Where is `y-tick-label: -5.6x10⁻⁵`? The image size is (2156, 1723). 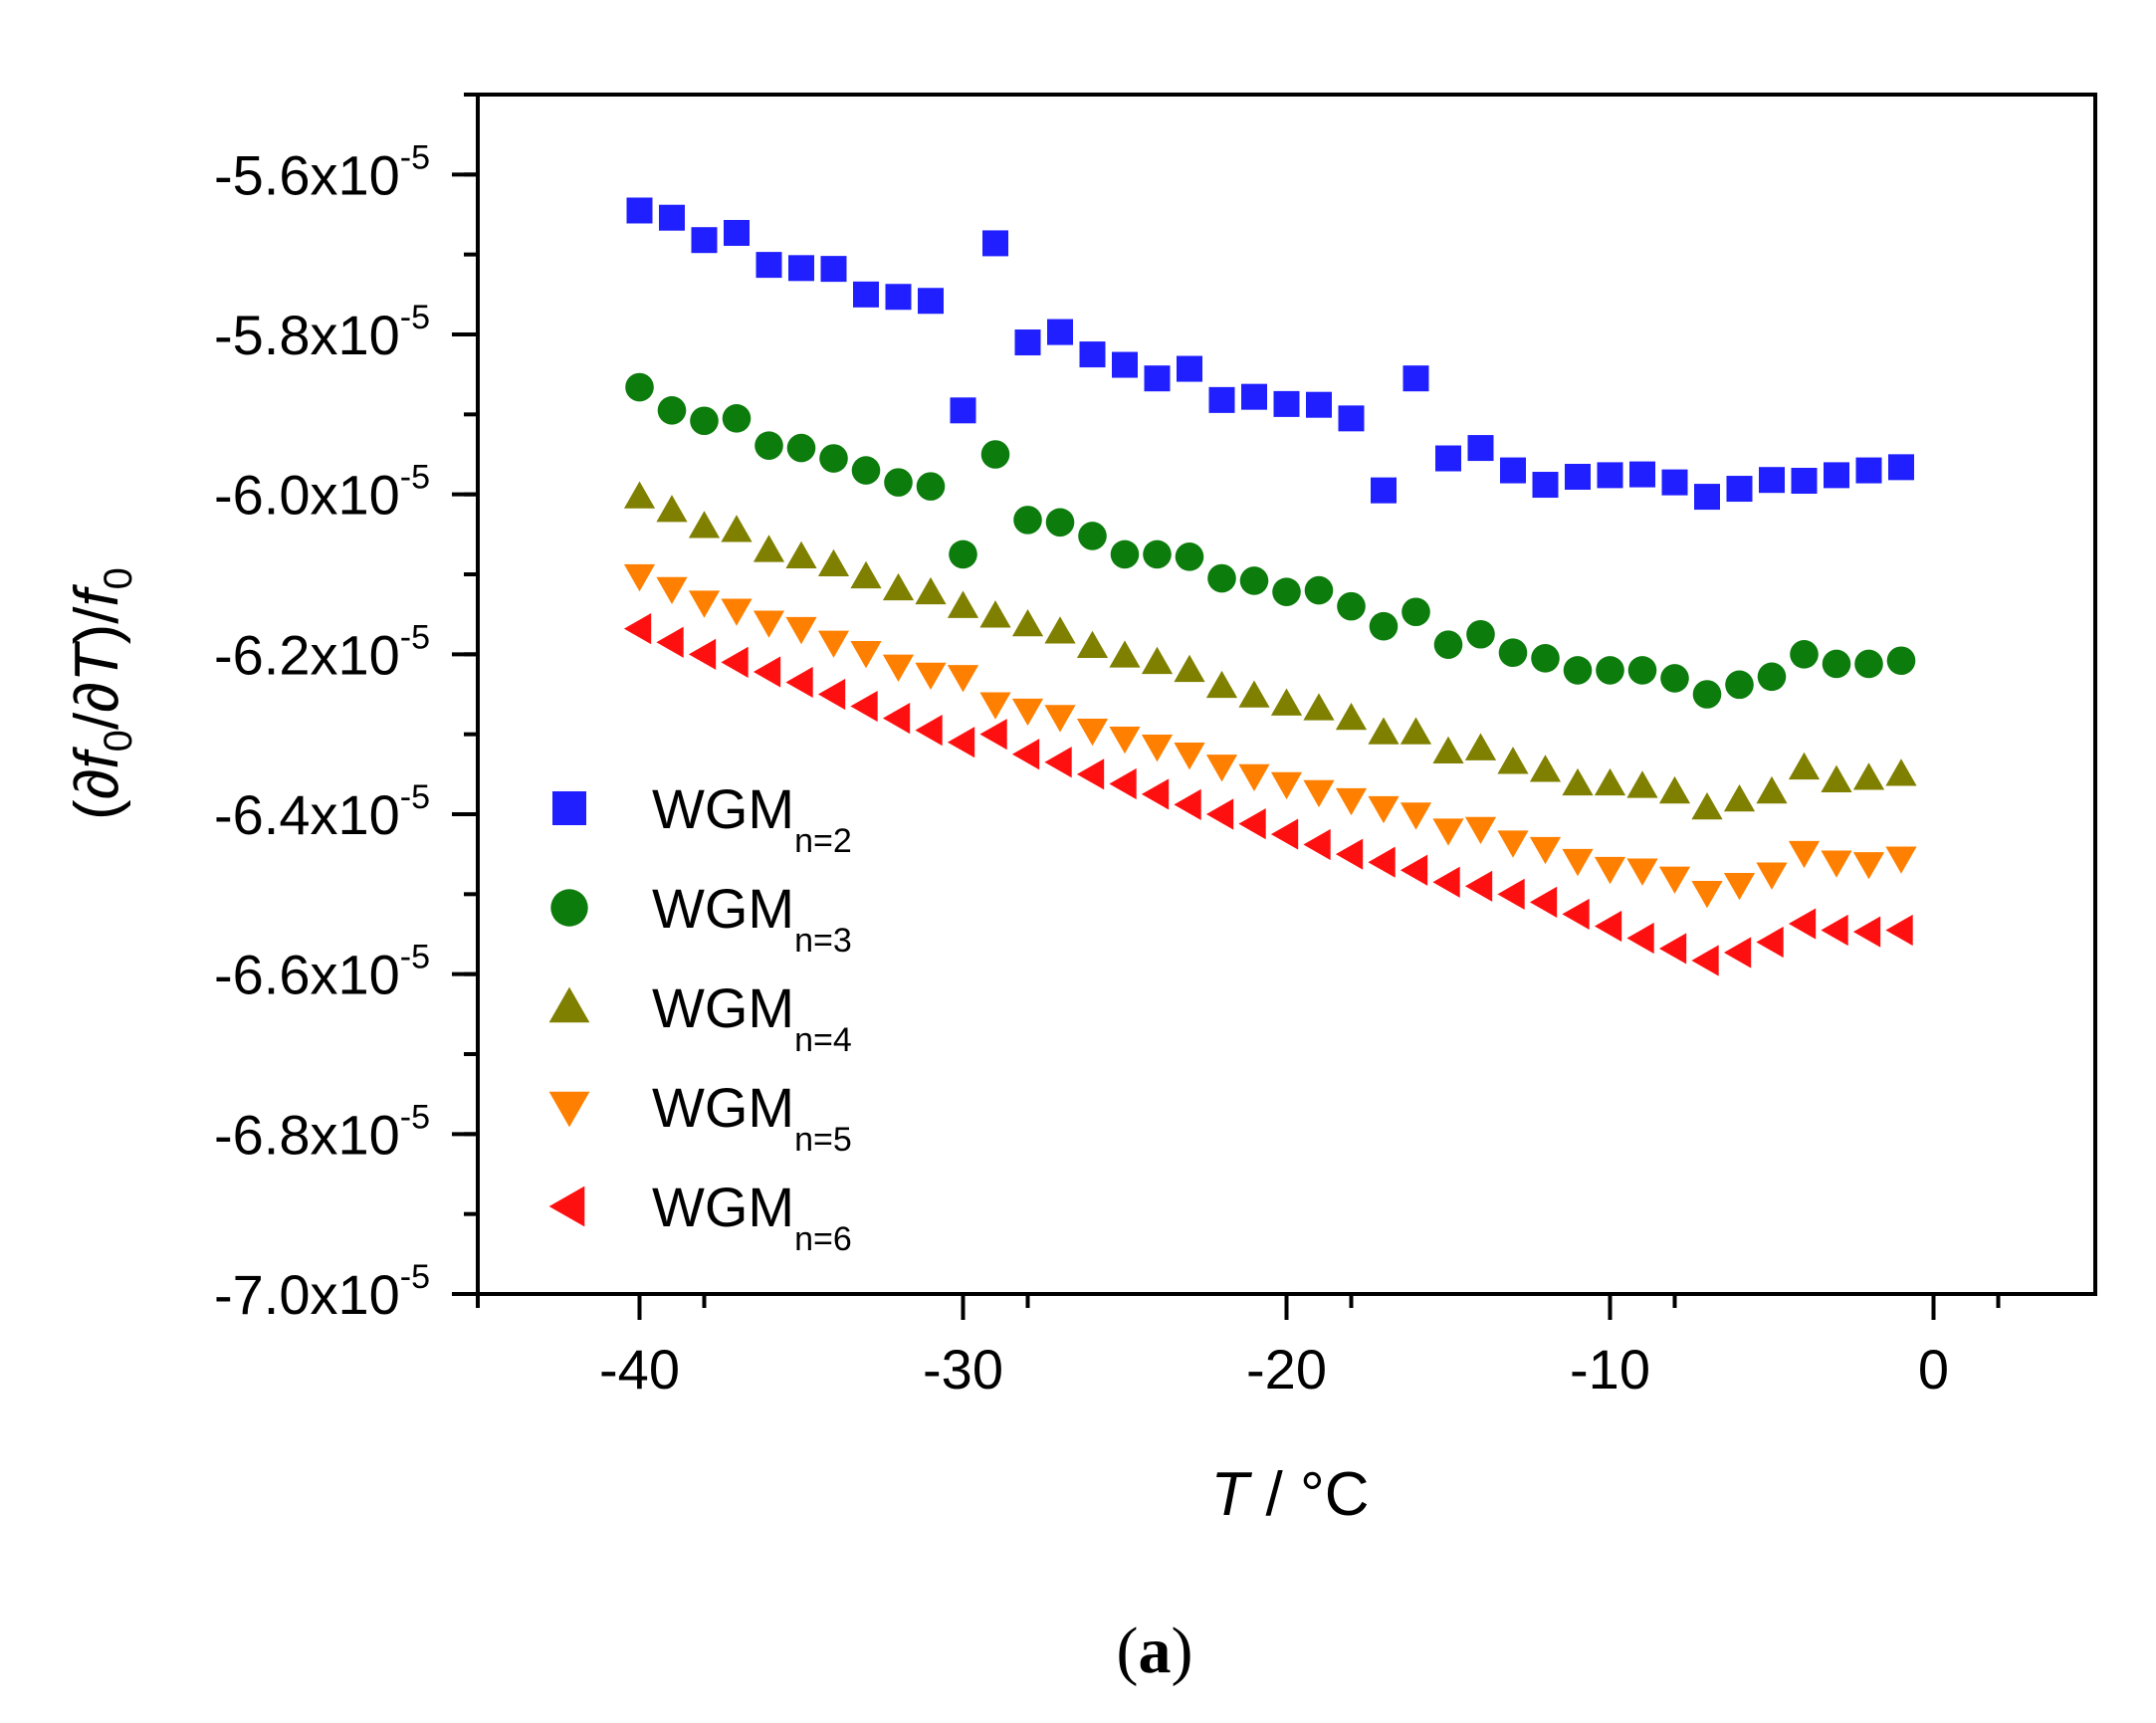 y-tick-label: -5.6x10⁻⁵ is located at coordinates (322, 172).